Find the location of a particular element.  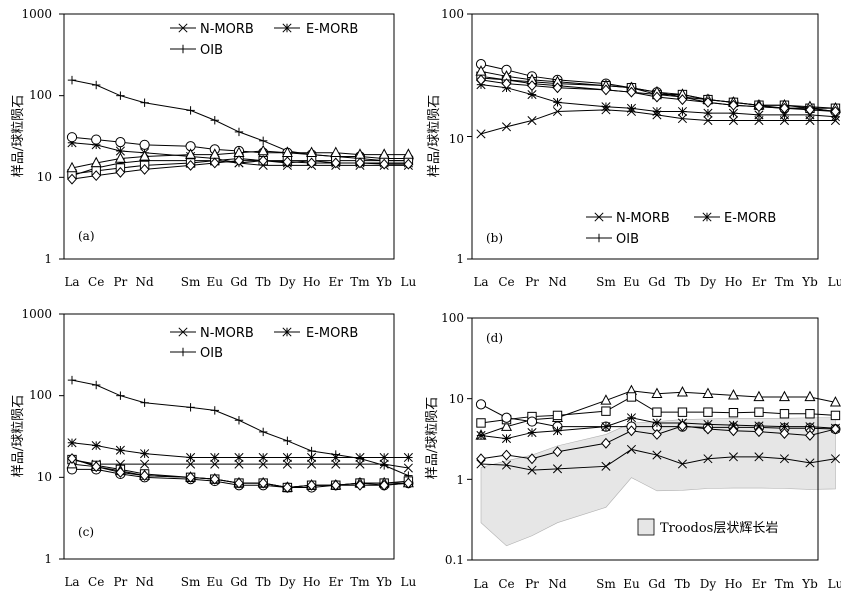

x-tick-label: La is located at coordinates (480, 282).